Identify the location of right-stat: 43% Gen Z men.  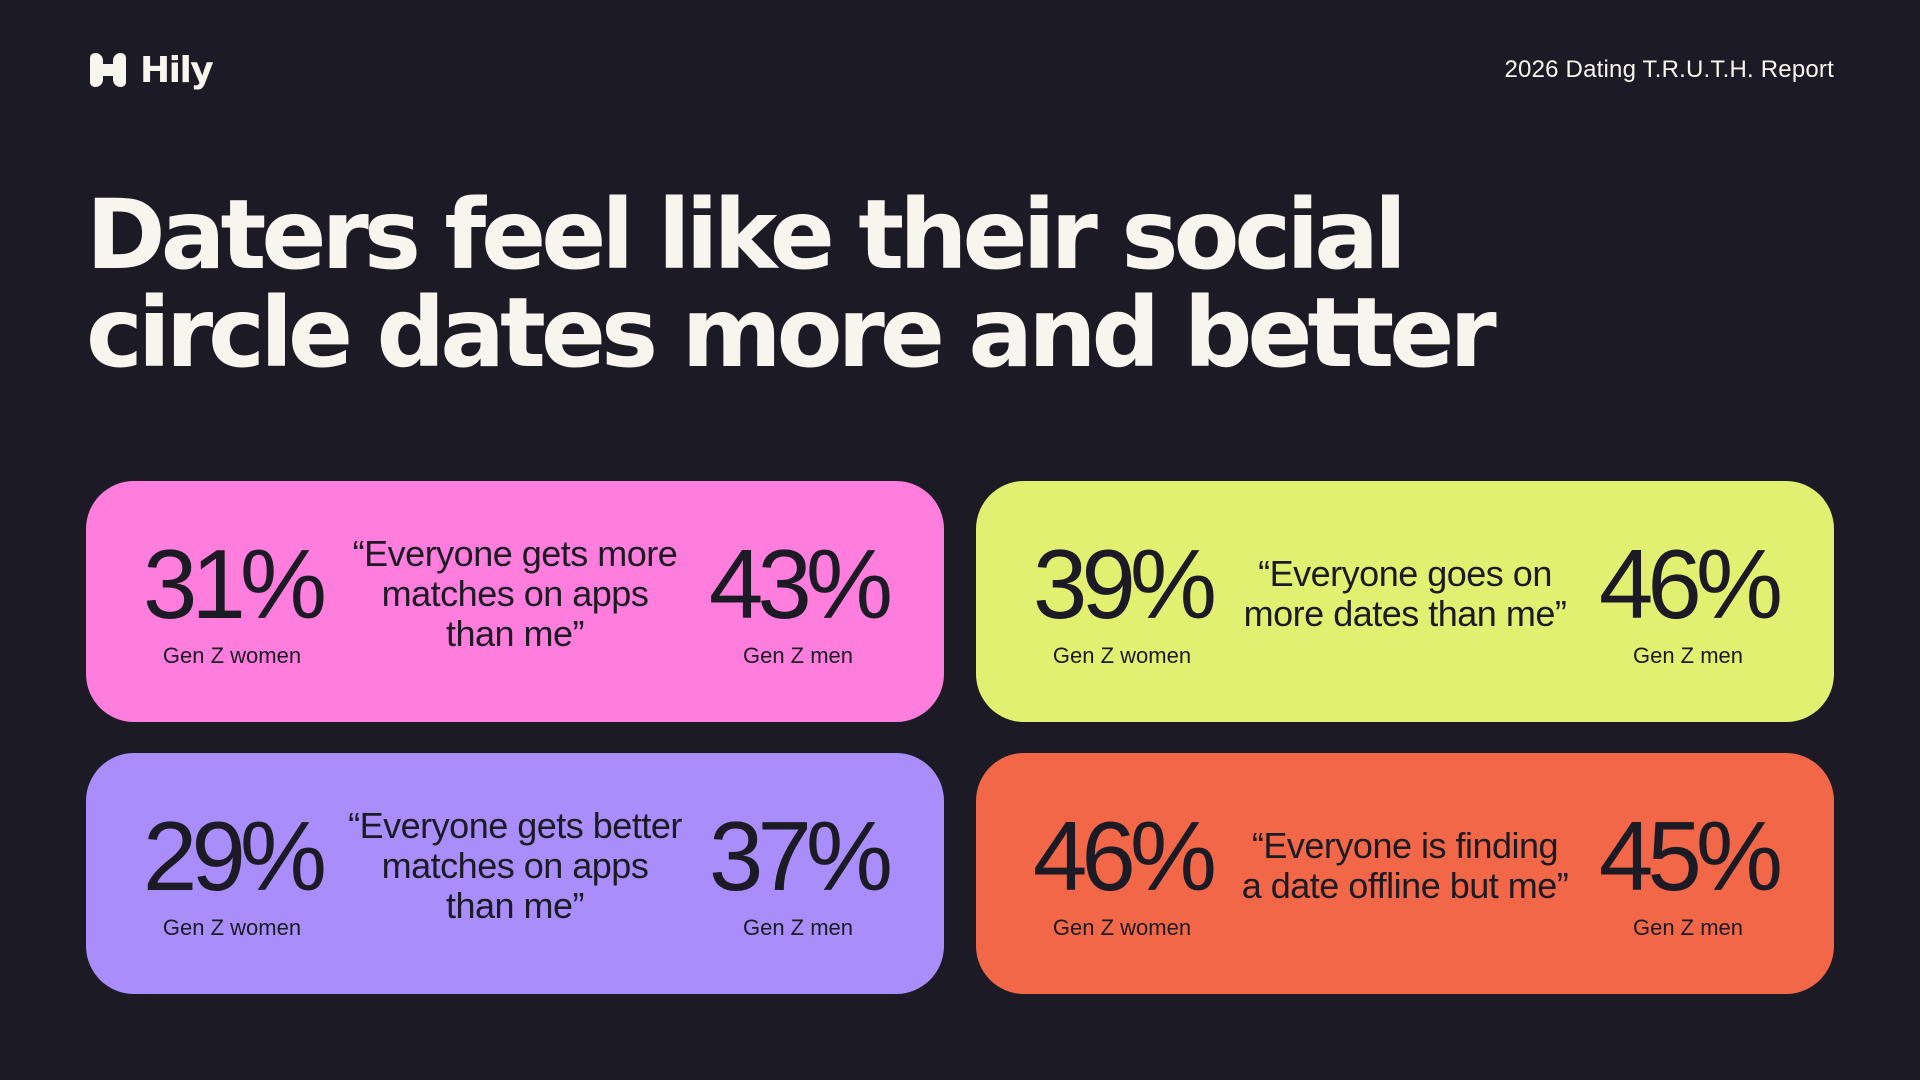
(798, 602).